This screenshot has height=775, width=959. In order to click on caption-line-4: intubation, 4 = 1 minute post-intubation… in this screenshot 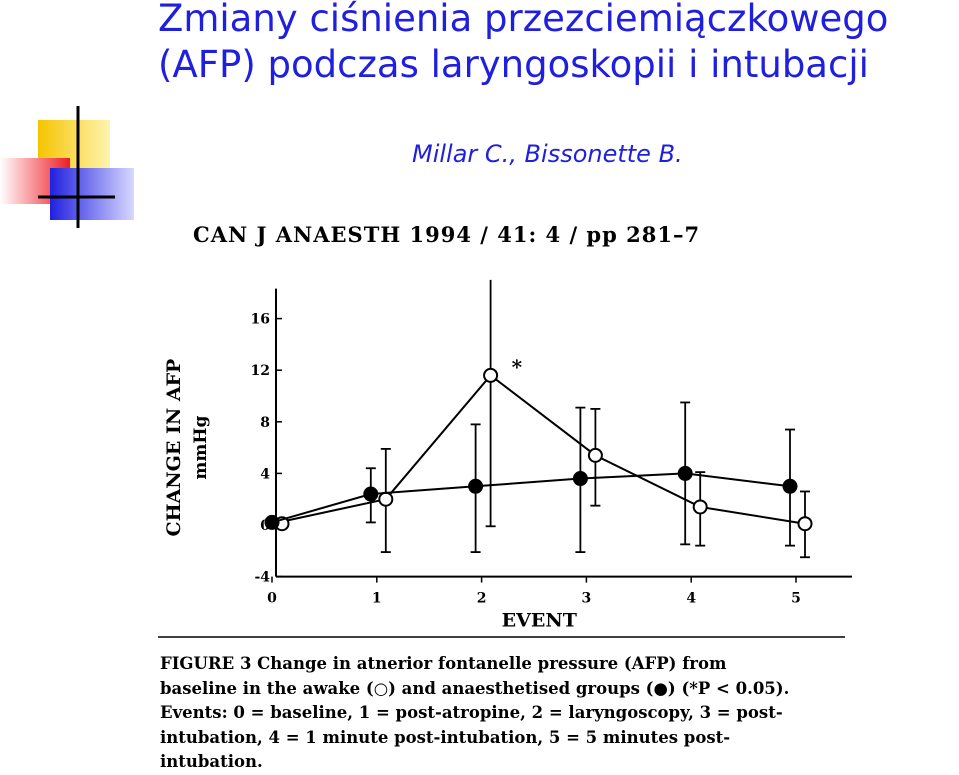, I will do `click(445, 737)`.